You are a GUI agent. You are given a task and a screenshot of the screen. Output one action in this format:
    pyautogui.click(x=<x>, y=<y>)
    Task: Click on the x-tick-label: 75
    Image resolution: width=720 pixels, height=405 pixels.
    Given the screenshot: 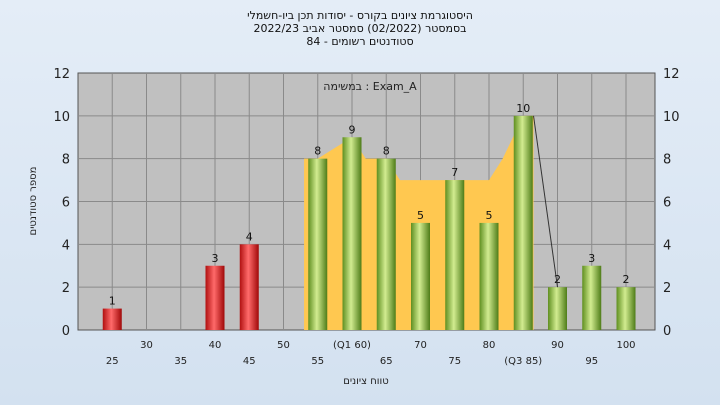 What is the action you would take?
    pyautogui.click(x=454, y=361)
    